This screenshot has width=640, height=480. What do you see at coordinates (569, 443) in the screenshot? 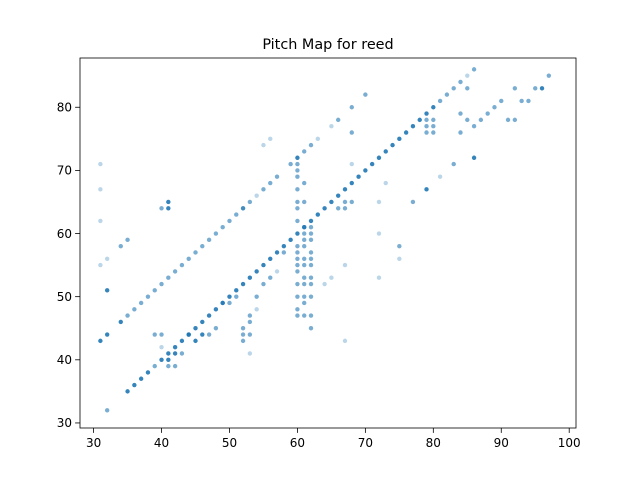
I see `x-tick-label: 100` at bounding box center [569, 443].